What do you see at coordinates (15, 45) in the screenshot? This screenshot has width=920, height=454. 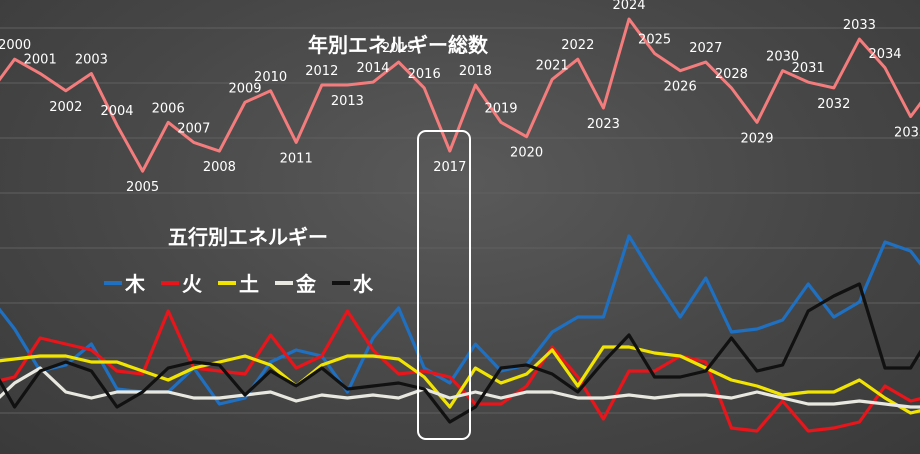 I see `year-label: 2000` at bounding box center [15, 45].